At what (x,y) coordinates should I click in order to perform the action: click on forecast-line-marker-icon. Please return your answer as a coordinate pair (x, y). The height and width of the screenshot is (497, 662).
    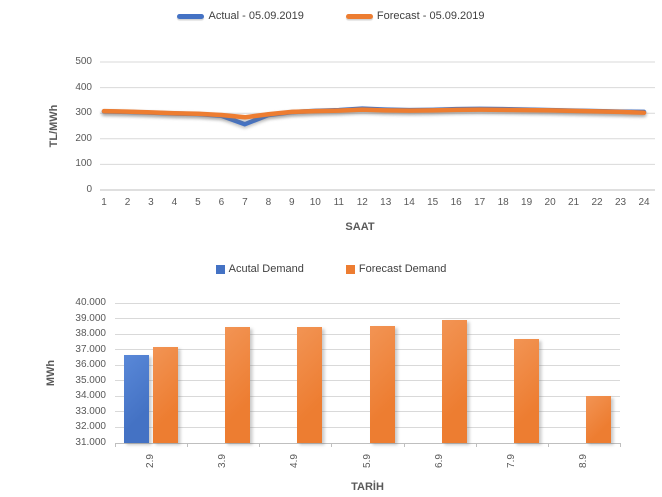
    Looking at the image, I should click on (359, 16).